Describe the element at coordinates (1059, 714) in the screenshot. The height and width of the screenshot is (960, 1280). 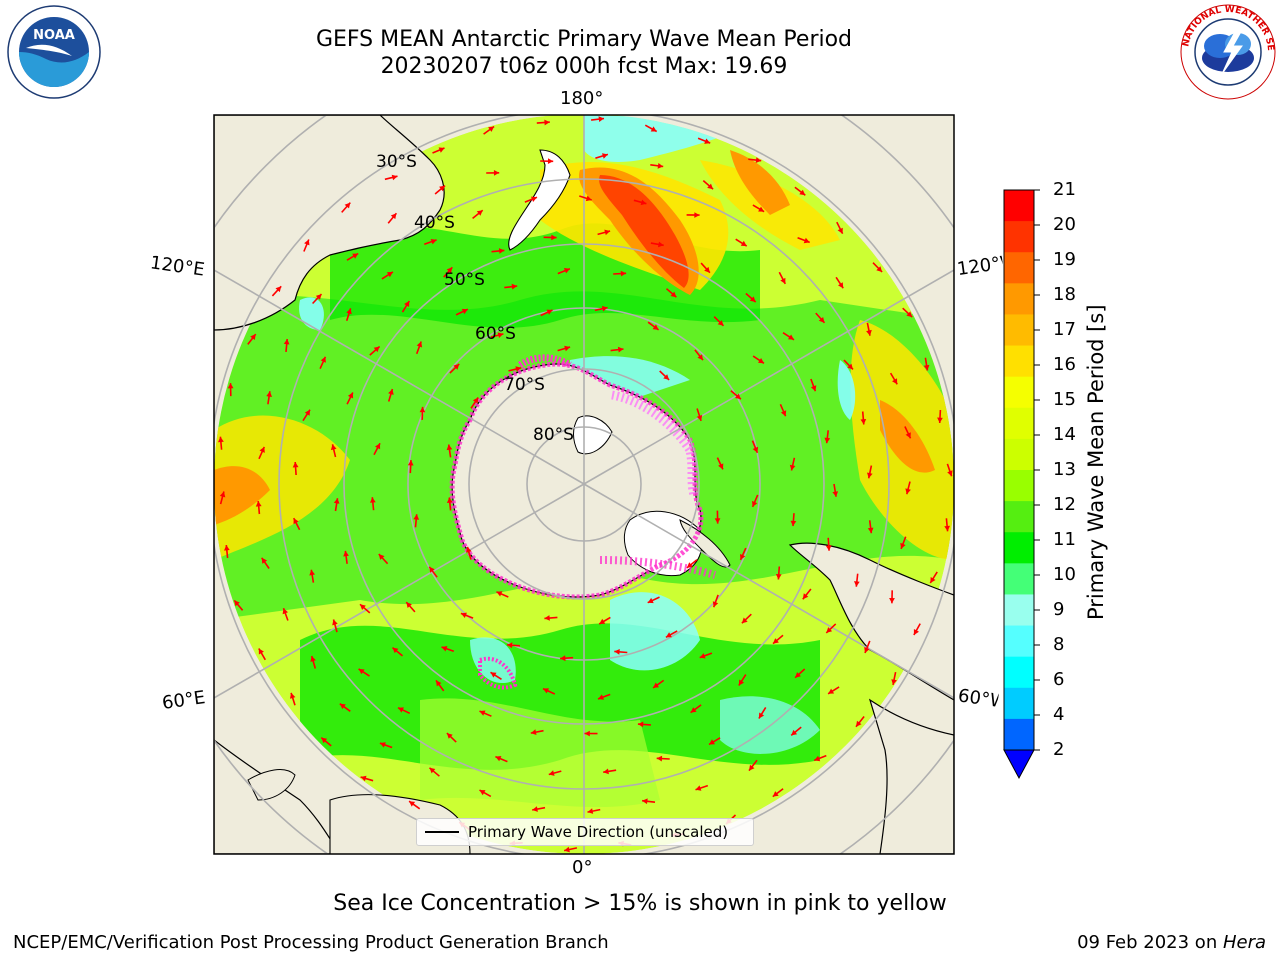
I see `colorbar-tick-label: 4` at that location.